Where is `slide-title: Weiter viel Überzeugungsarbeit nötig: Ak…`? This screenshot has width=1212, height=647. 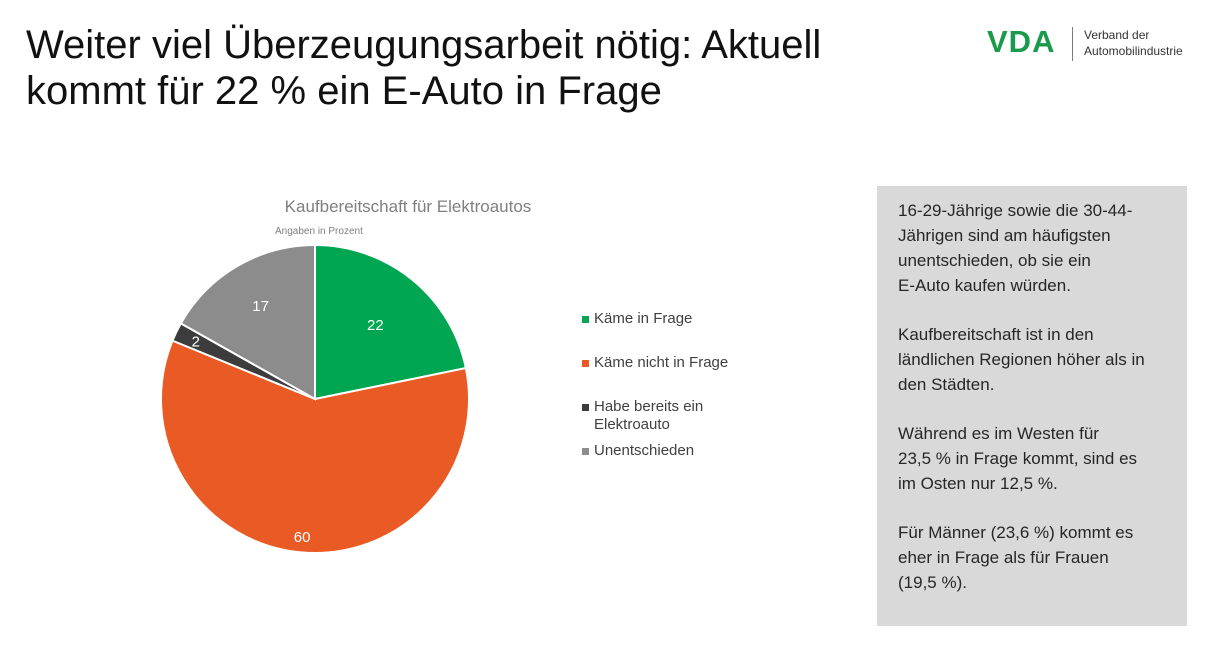
slide-title: Weiter viel Überzeugungsarbeit nötig: Ak… is located at coordinates (476, 68).